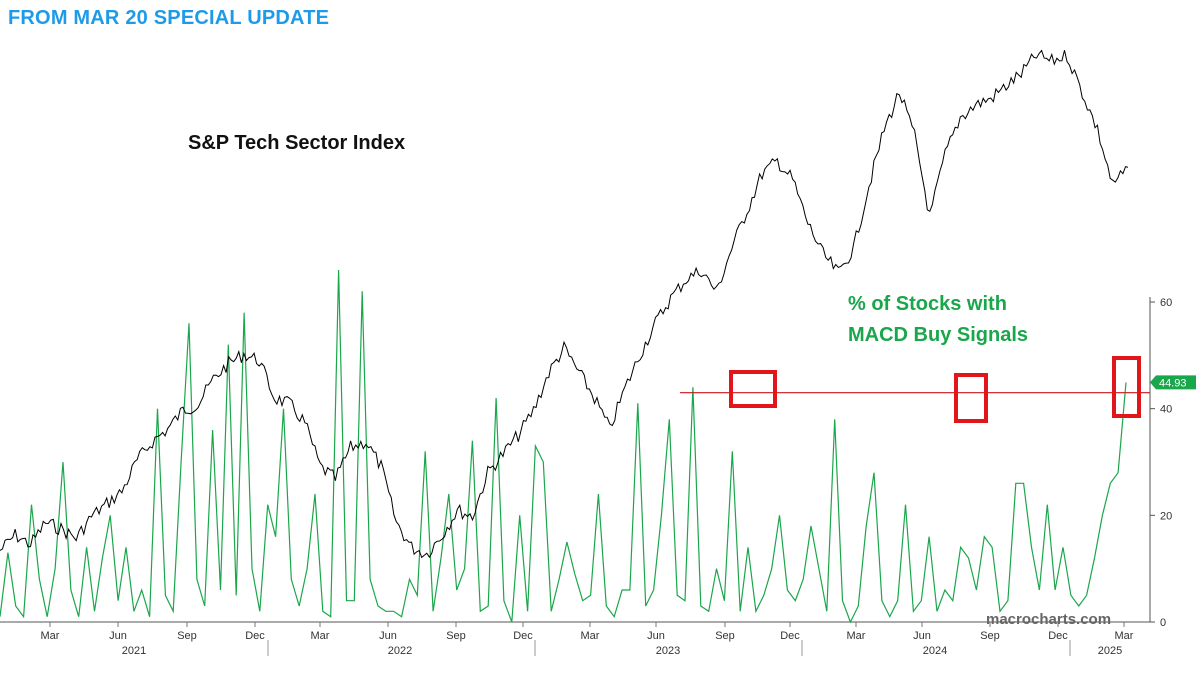  What do you see at coordinates (1161, 463) in the screenshot?
I see `right-axis-ticks: 60 40 20 0` at bounding box center [1161, 463].